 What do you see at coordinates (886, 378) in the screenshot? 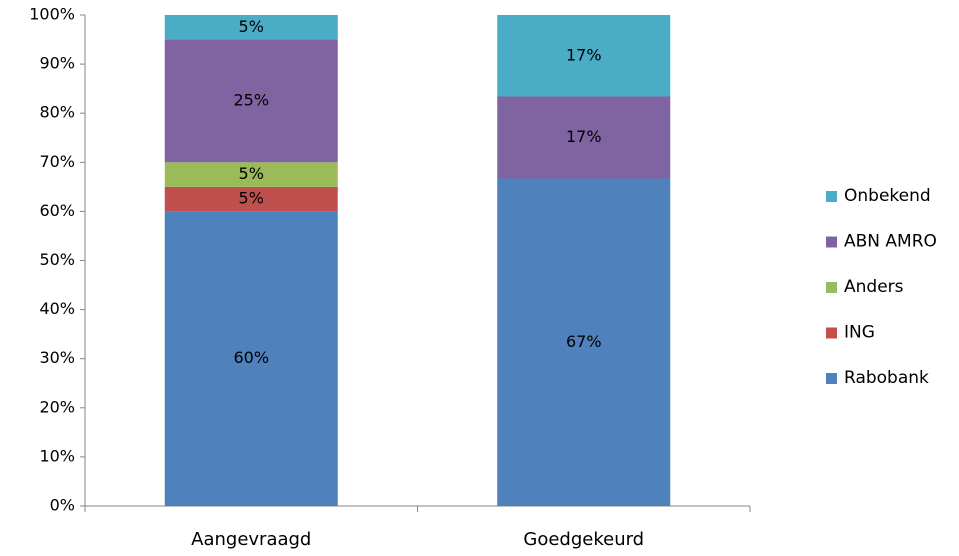
I see `legend-label: Rabobank` at bounding box center [886, 378].